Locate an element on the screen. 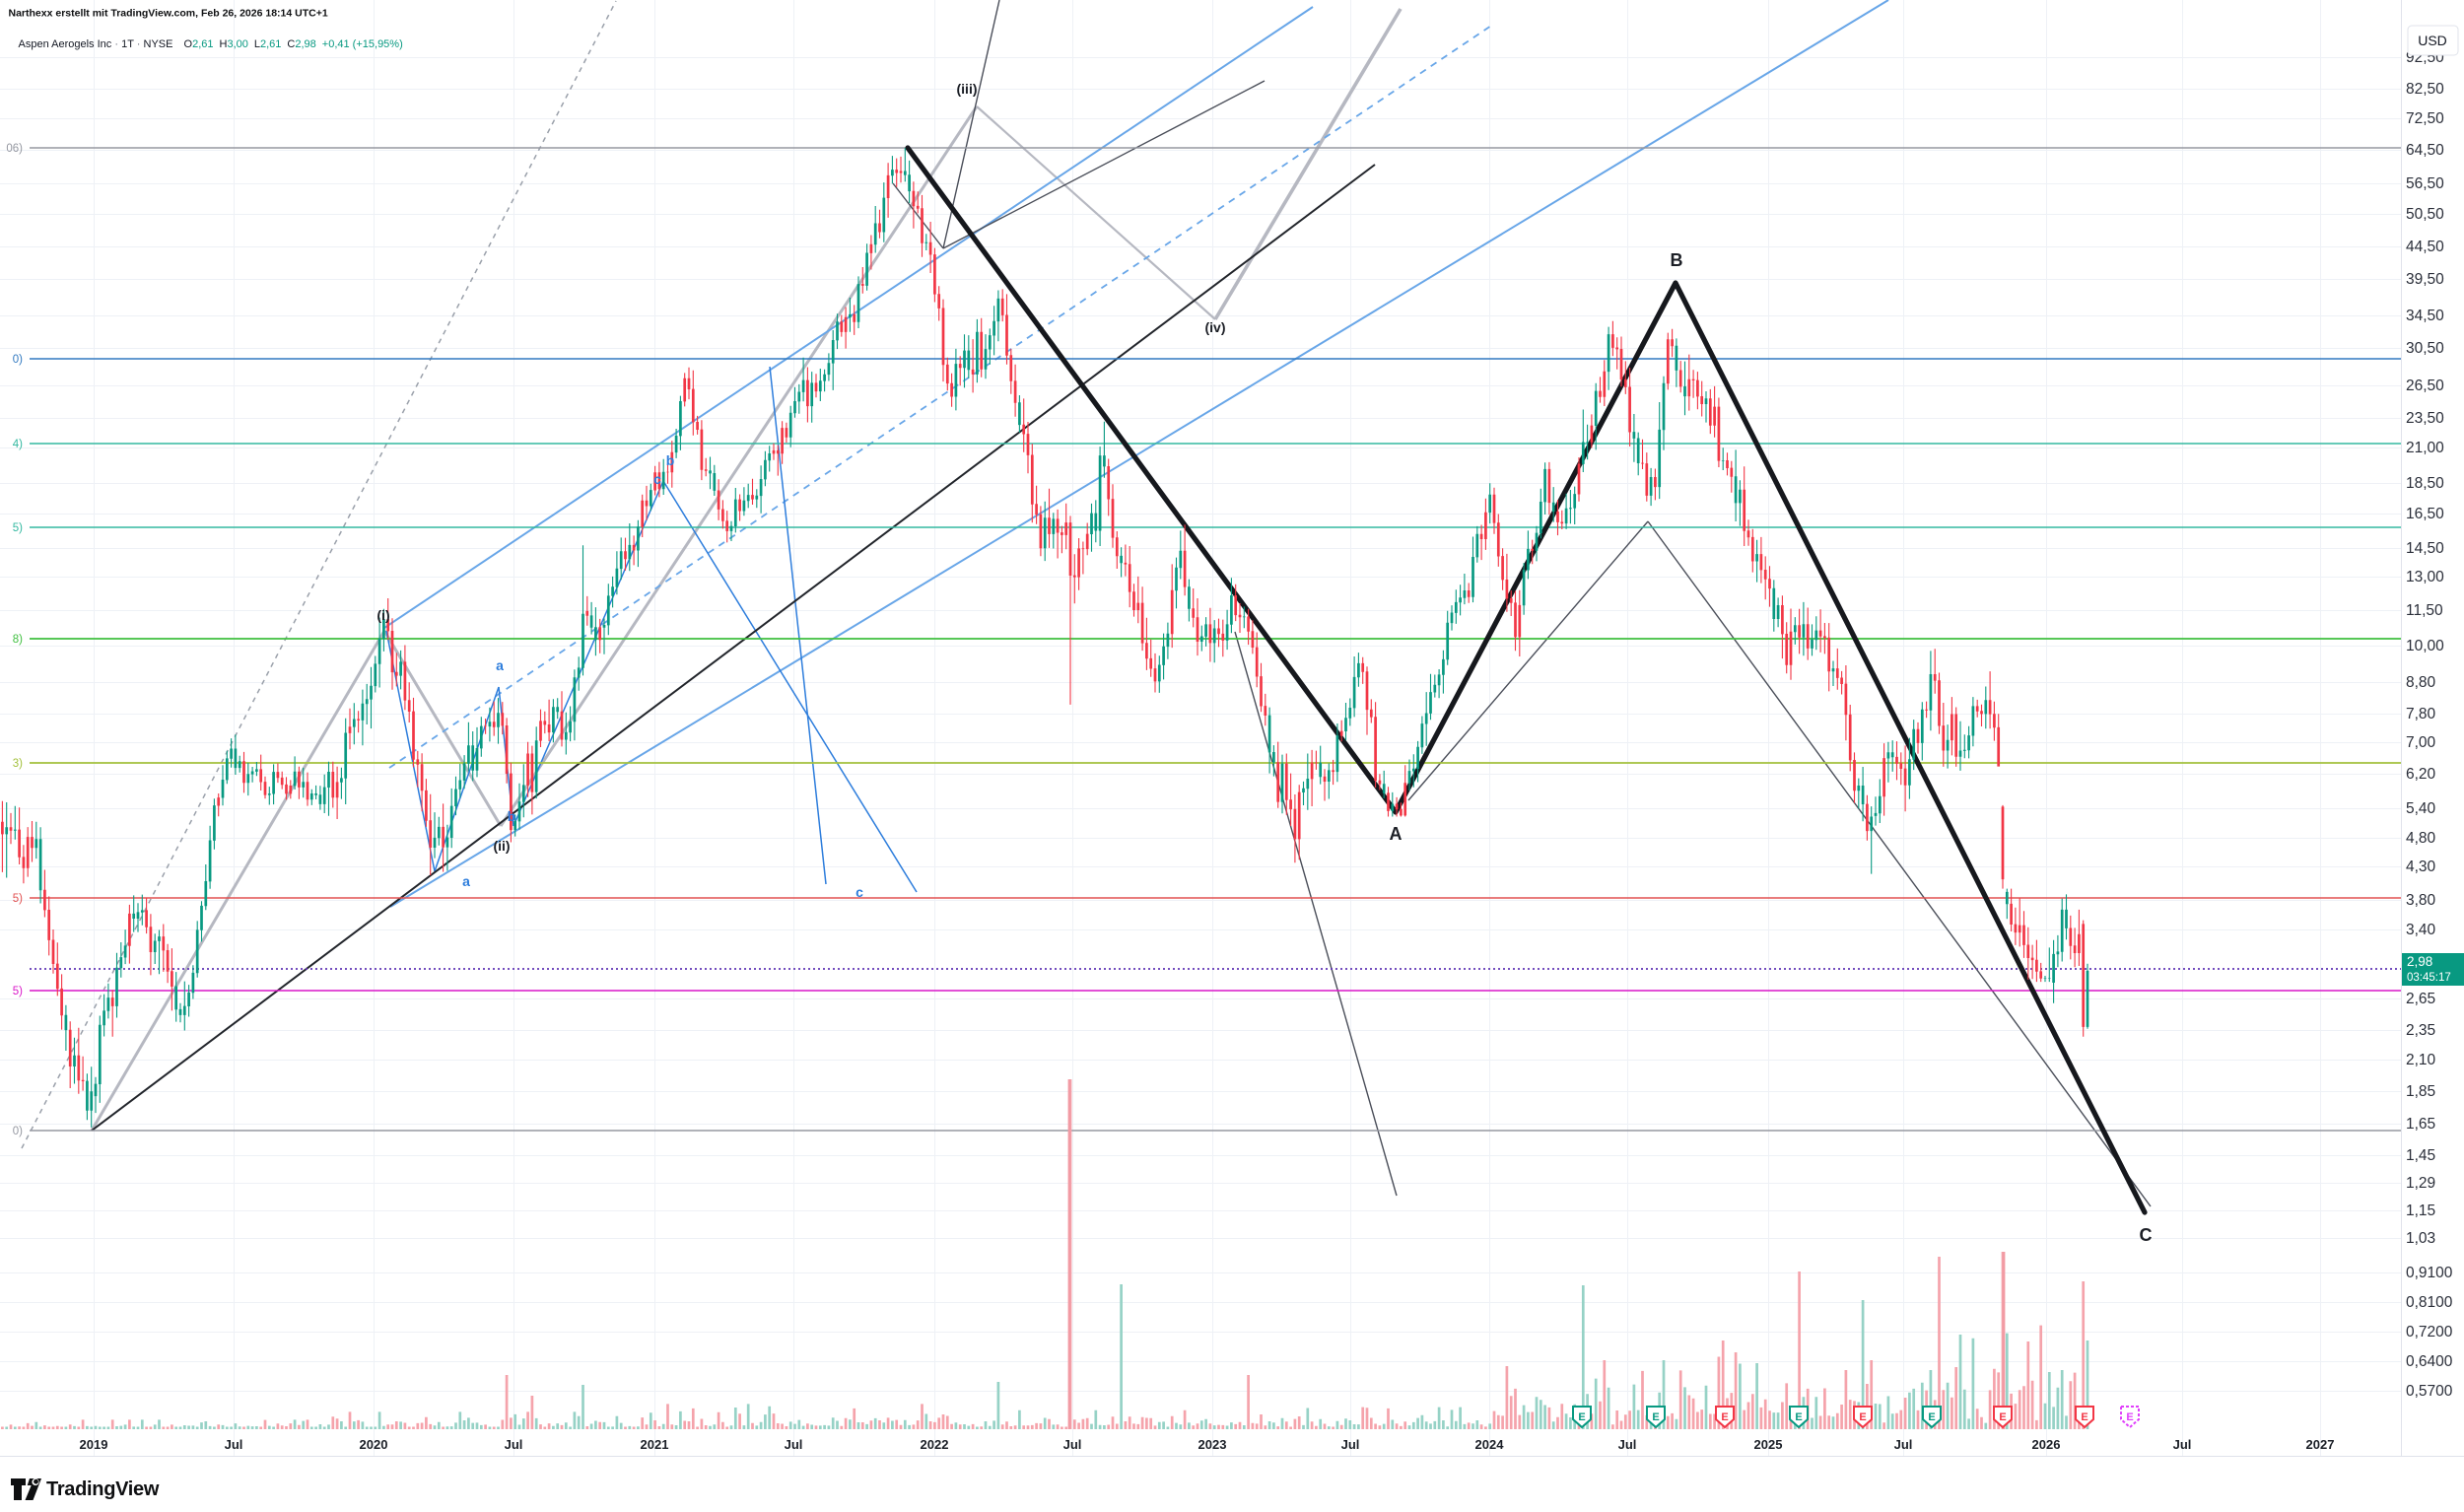 The width and height of the screenshot is (2464, 1512). svg-text: B is located at coordinates (1677, 260).